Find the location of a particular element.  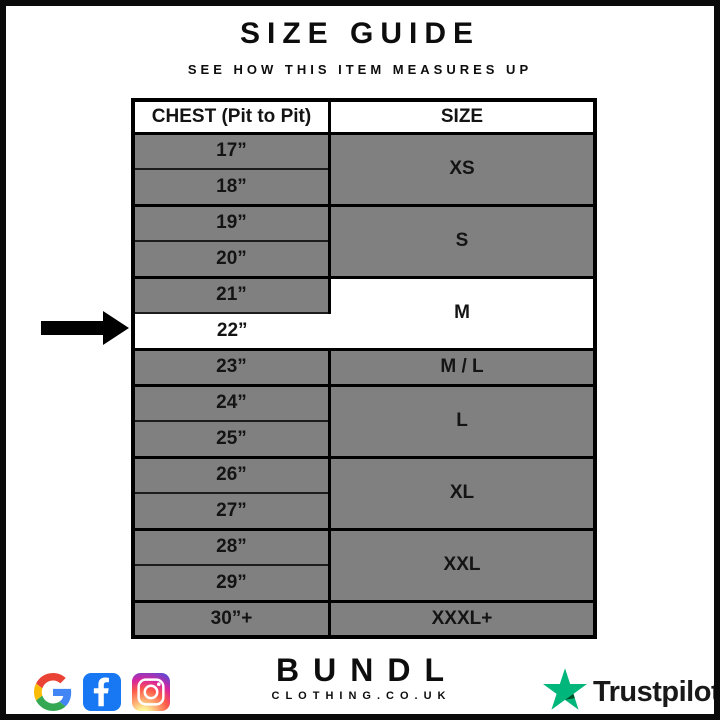

chest-cell: 25” is located at coordinates (232, 439).